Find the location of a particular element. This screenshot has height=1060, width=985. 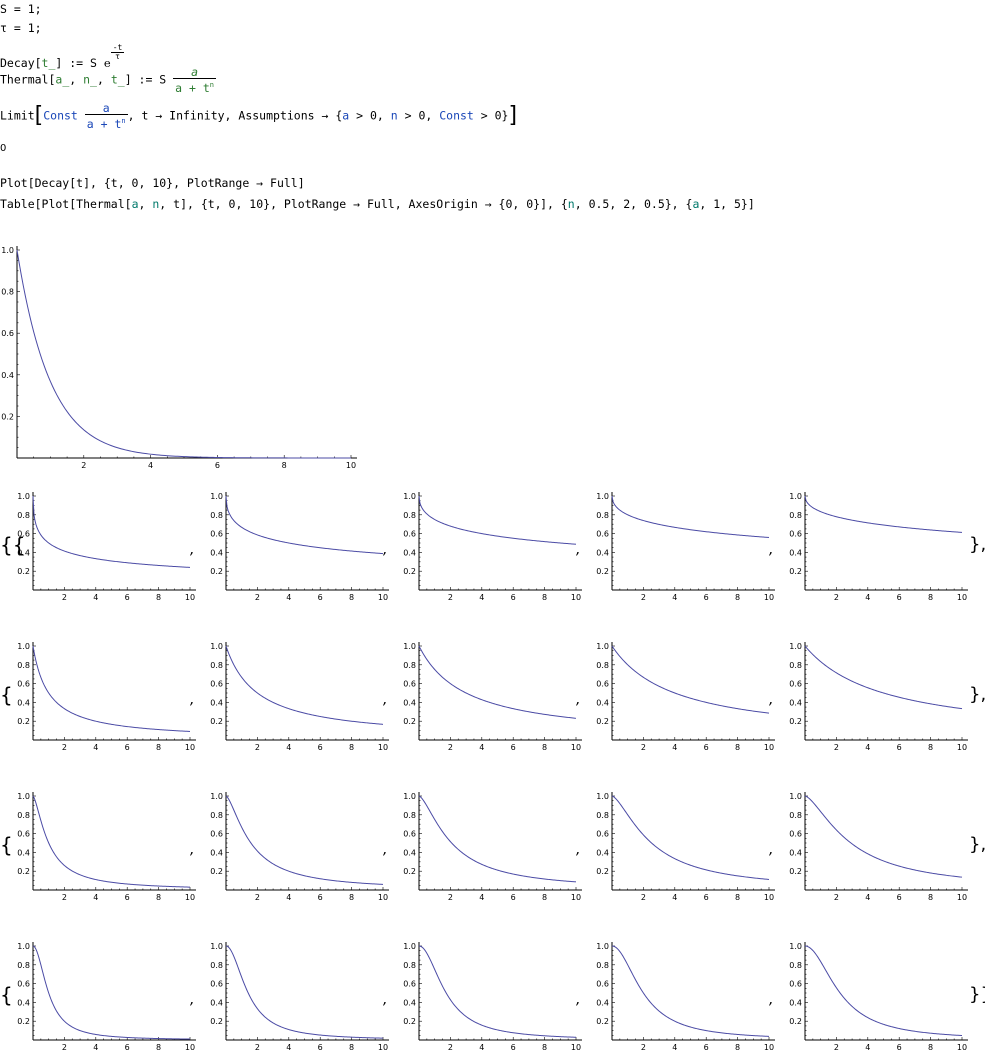

symbol-a: a is located at coordinates (346, 115).